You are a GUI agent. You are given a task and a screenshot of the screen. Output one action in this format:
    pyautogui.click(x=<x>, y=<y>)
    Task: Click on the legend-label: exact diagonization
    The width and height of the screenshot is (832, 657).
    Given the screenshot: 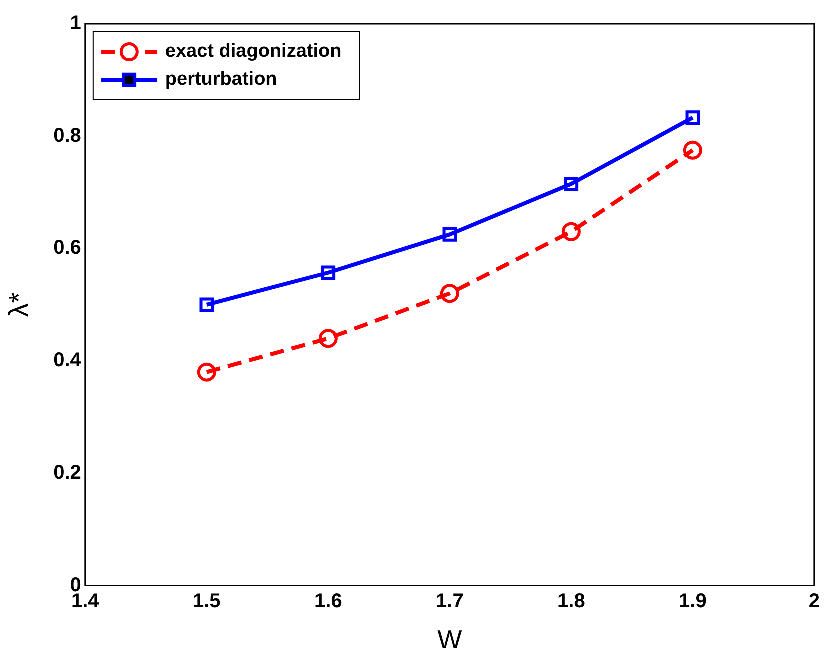 What is the action you would take?
    pyautogui.click(x=253, y=51)
    